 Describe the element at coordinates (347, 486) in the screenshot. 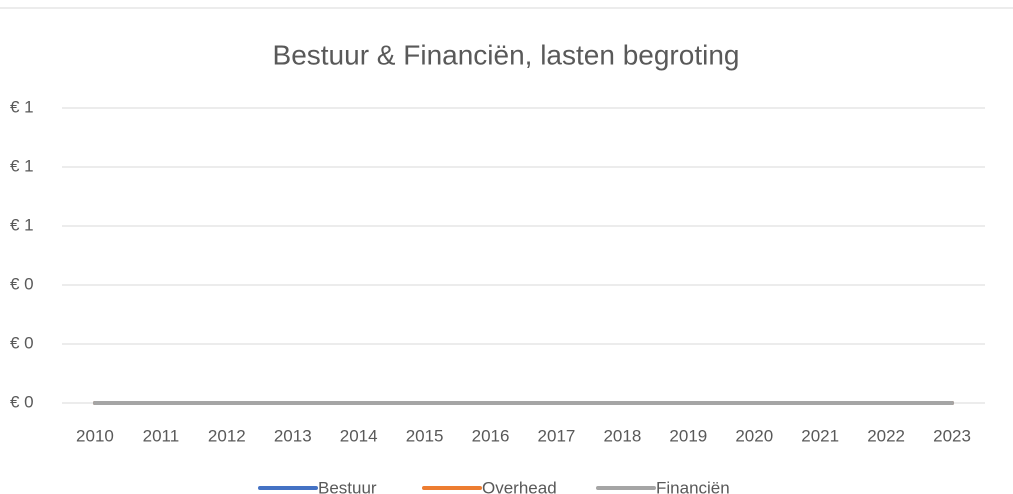

I see `legend-label: Bestuur` at that location.